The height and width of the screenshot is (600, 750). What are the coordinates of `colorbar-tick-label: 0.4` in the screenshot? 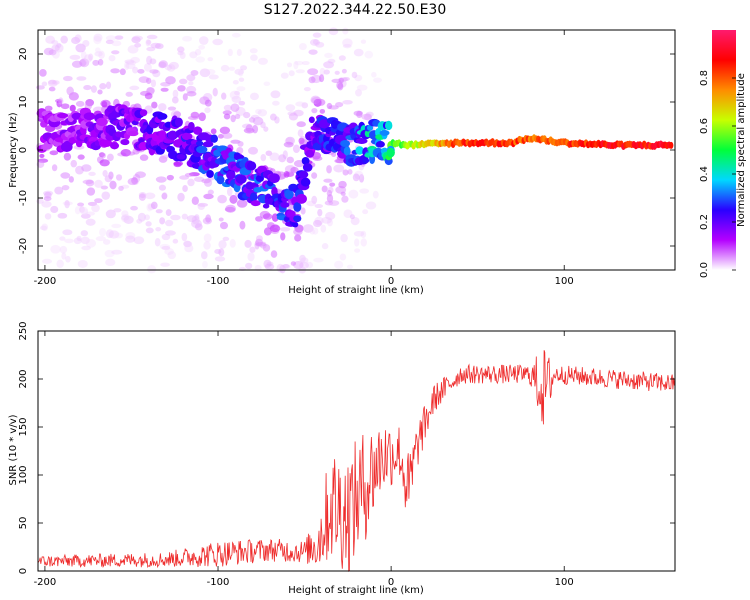 It's located at (704, 174).